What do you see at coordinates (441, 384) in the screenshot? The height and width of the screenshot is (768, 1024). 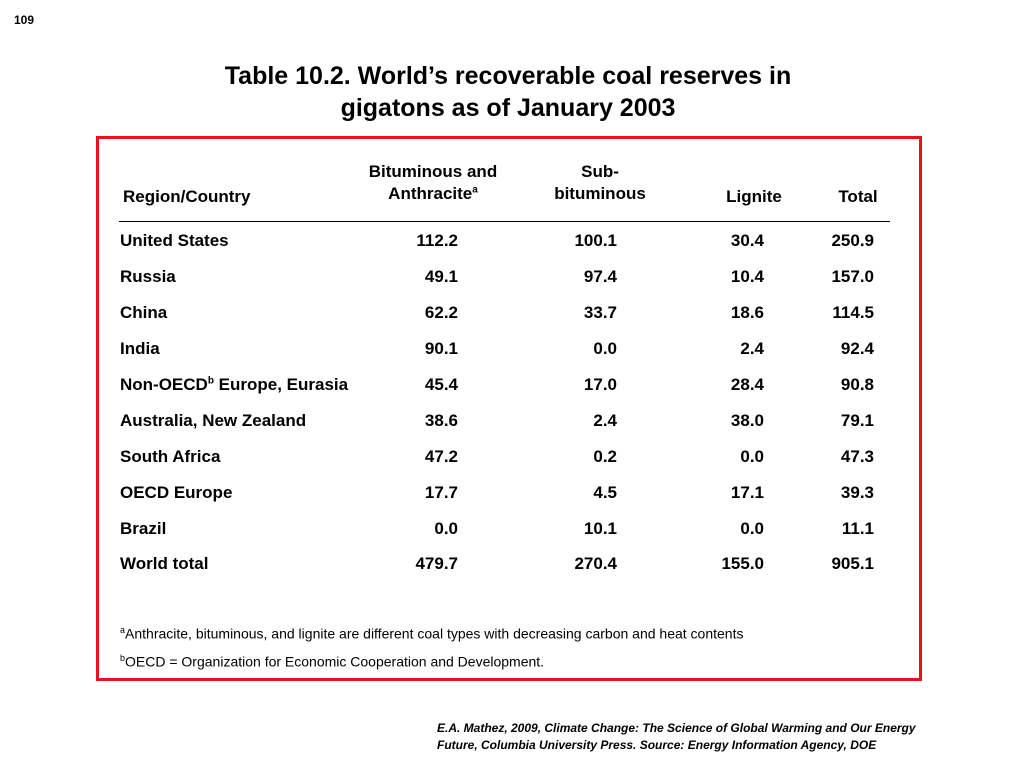 I see `row-bituminous: 45.4` at bounding box center [441, 384].